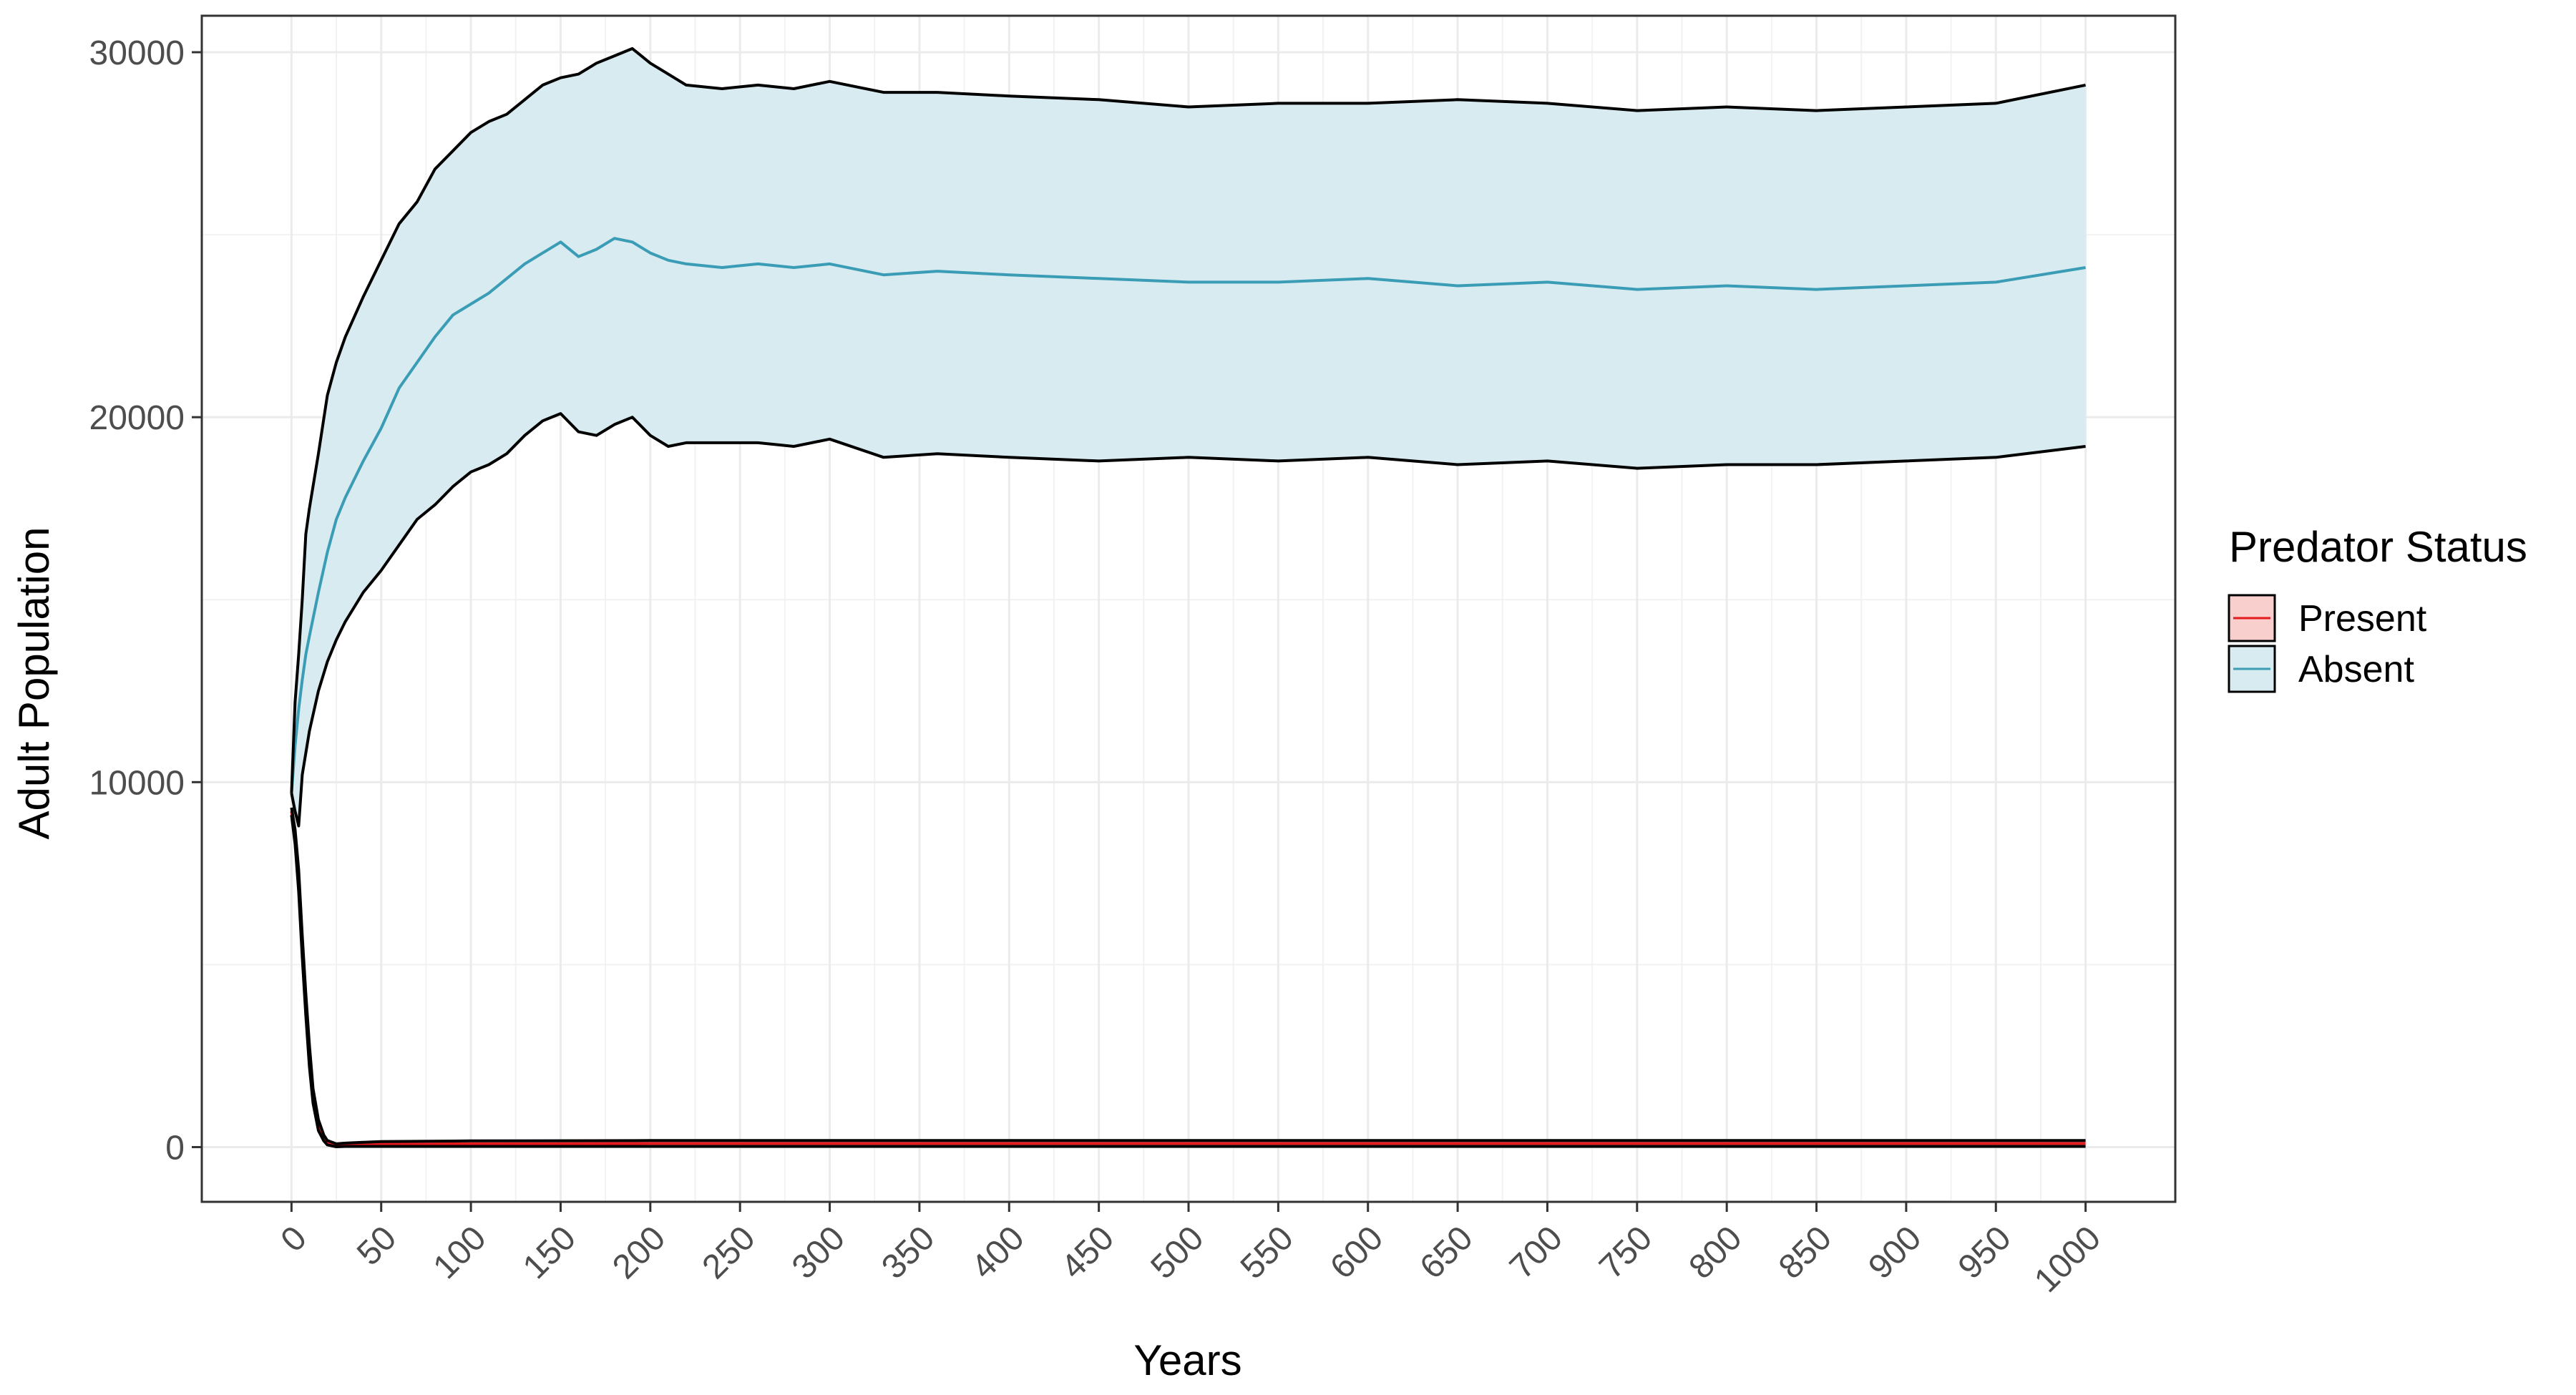  Describe the element at coordinates (137, 53) in the screenshot. I see `y-tick-label: 30000` at that location.